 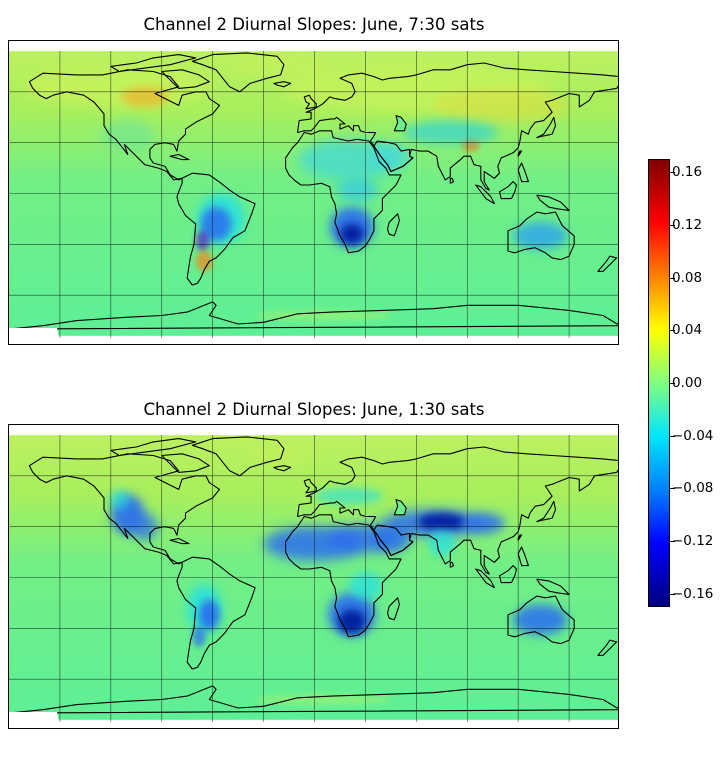 I want to click on colorbar-tick-label: 0.04, so click(x=687, y=330).